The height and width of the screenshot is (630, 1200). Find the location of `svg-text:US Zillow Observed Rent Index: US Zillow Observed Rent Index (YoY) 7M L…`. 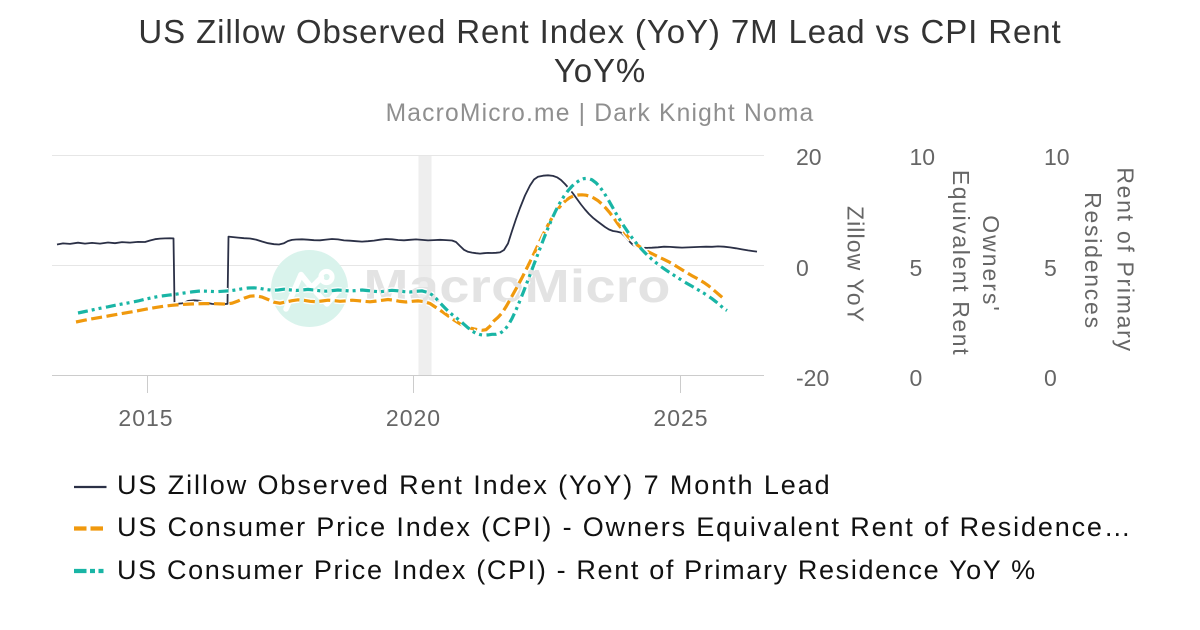

svg-text:US Zillow Observed Rent Index: US Zillow Observed Rent Index (YoY) 7M L… is located at coordinates (599, 31).